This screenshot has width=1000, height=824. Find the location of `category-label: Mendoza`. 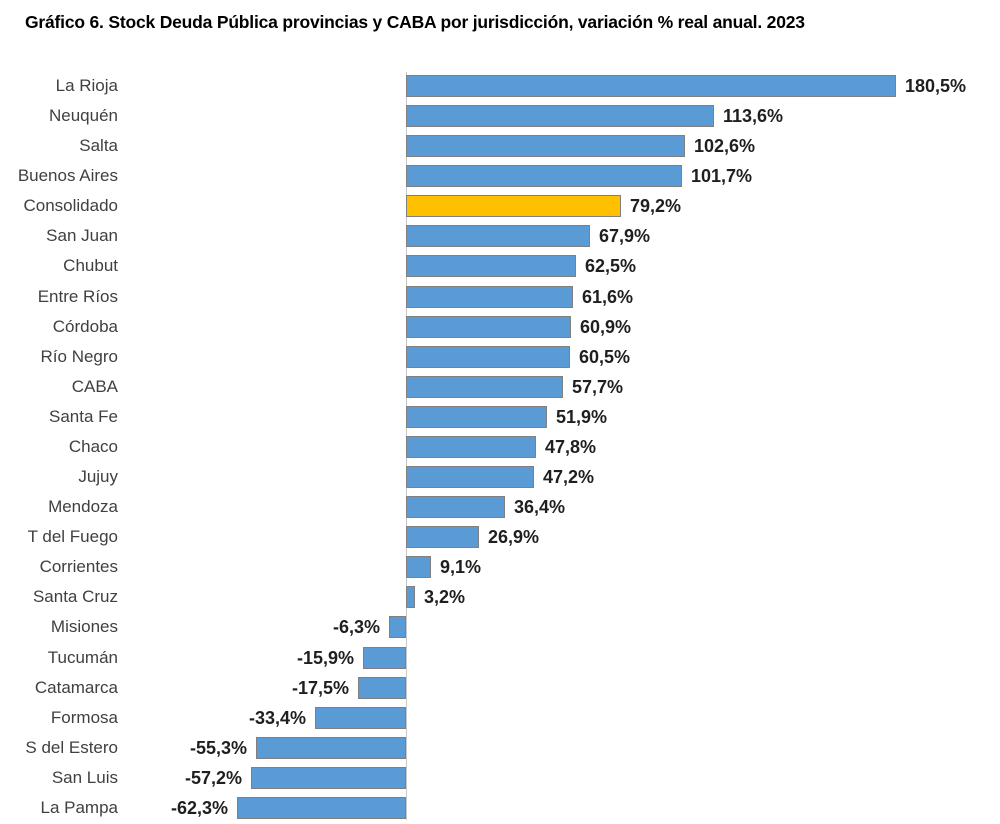

category-label: Mendoza is located at coordinates (83, 506).